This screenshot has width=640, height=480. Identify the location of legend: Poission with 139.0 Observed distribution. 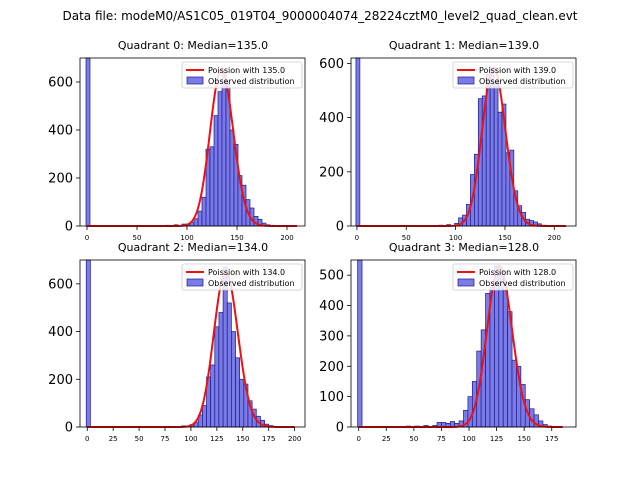
(513, 75).